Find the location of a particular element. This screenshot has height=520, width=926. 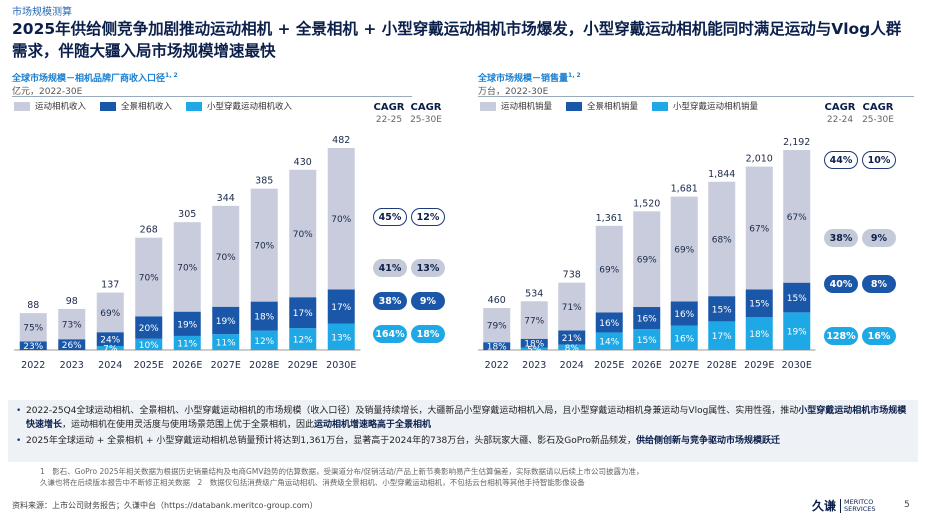

left-cagr-panorama-1: 38% is located at coordinates (390, 301).